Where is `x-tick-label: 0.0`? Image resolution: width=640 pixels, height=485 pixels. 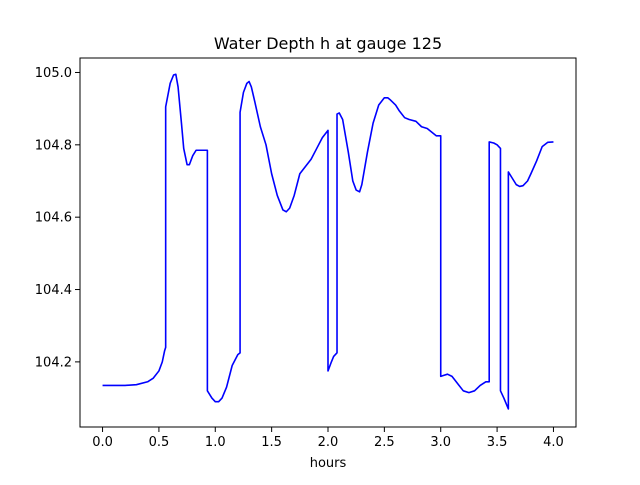
x-tick-label: 0.0 is located at coordinates (102, 442).